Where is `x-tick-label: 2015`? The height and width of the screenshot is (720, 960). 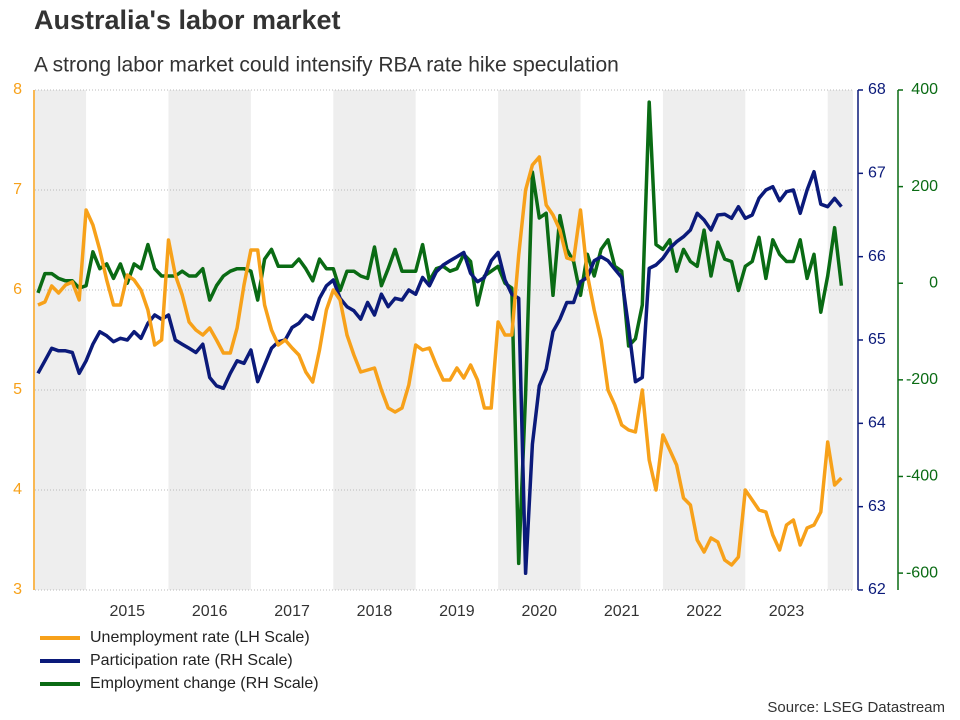
x-tick-label: 2015 is located at coordinates (127, 611).